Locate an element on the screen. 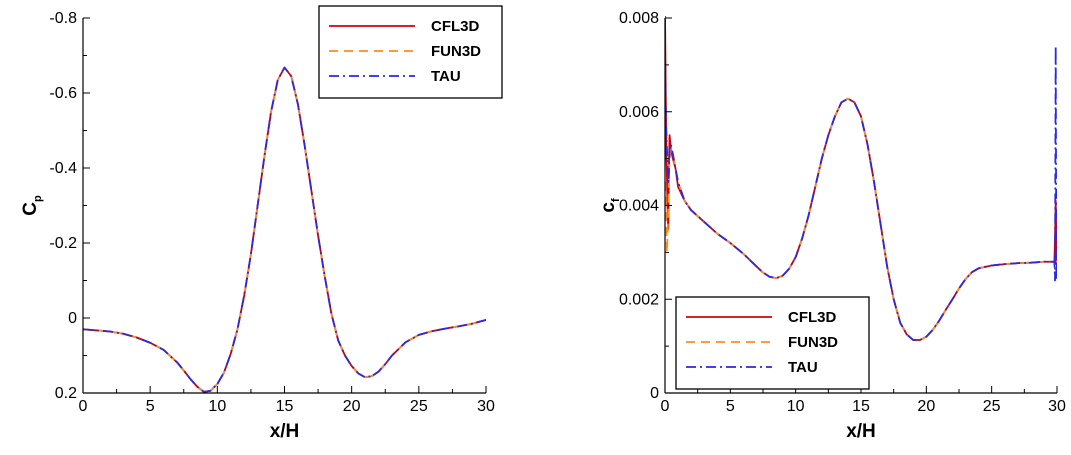 The width and height of the screenshot is (1071, 455). y-tick-label: 0.008 is located at coordinates (639, 18).